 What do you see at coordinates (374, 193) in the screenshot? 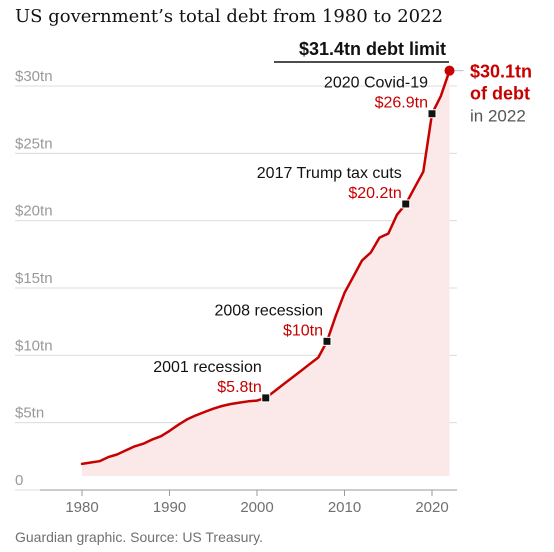
I see `annotation-value: $20.2tn` at bounding box center [374, 193].